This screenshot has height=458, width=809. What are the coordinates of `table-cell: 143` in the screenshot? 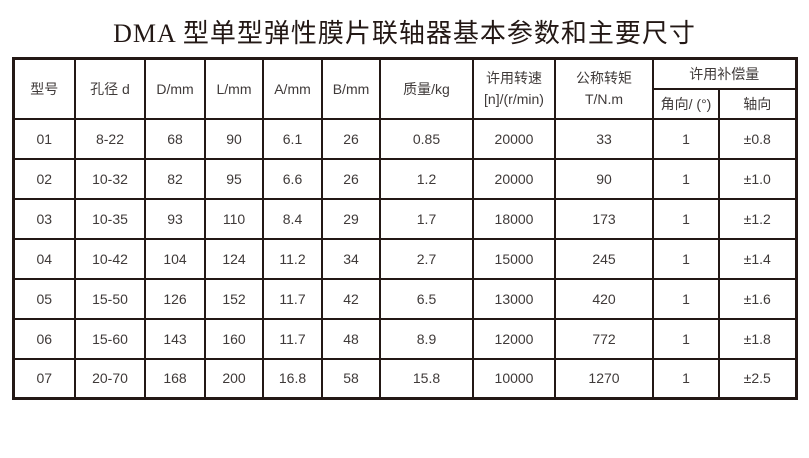 It's located at (175, 338).